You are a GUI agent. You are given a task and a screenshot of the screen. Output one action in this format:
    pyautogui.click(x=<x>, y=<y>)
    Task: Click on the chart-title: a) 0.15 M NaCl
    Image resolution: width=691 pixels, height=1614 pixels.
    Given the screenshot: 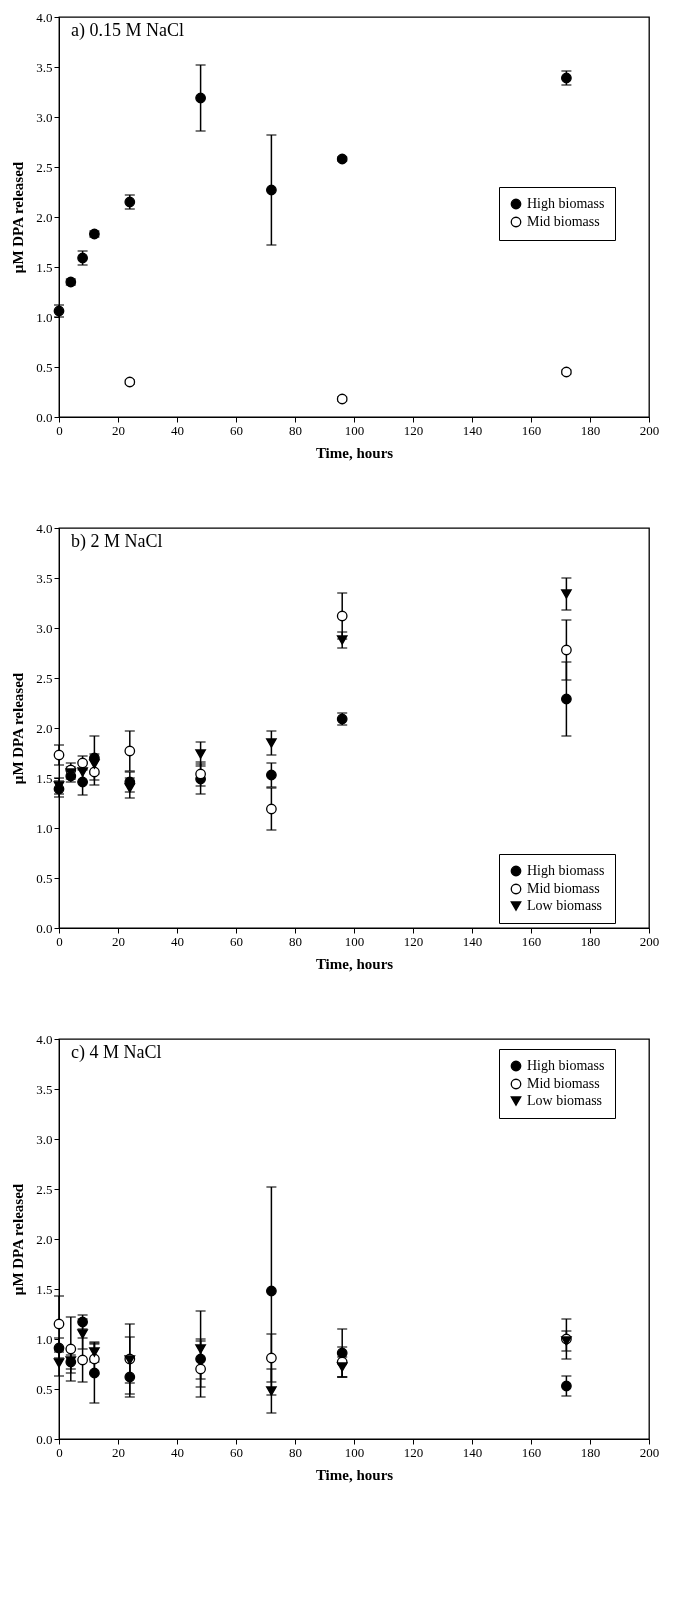 What is the action you would take?
    pyautogui.click(x=127, y=30)
    